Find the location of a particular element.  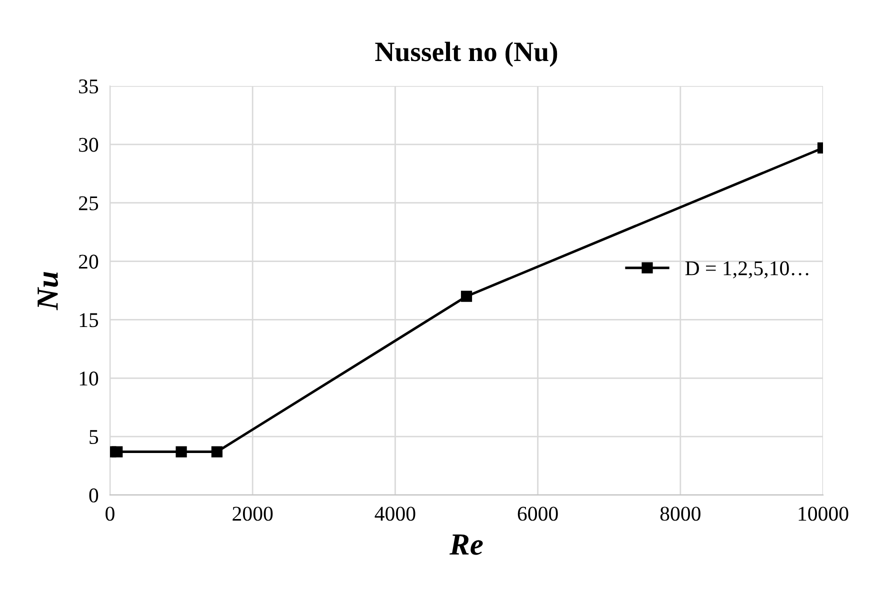

y-tick-label: 5 is located at coordinates (94, 437).